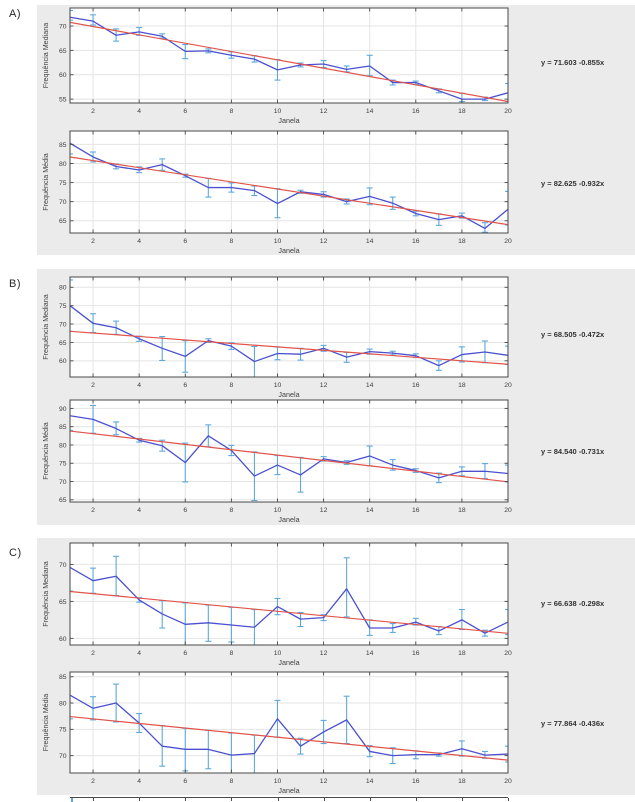 This screenshot has height=802, width=635. I want to click on grid-lines, so click(289, 451).